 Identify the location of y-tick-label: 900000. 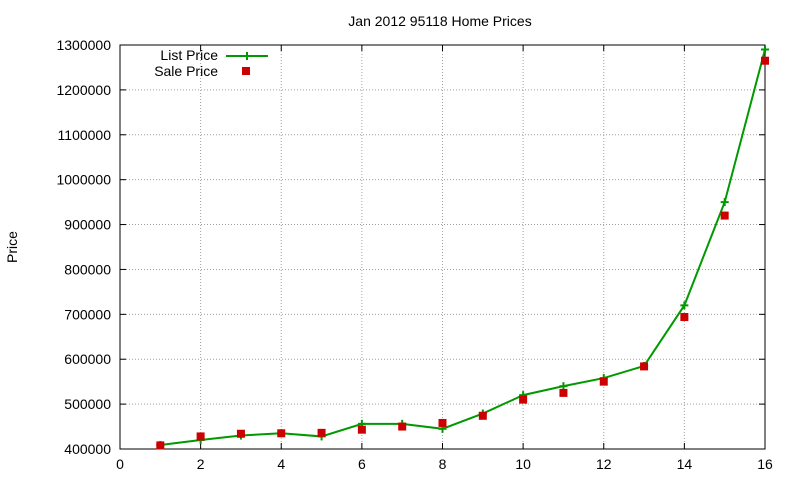
(87, 225).